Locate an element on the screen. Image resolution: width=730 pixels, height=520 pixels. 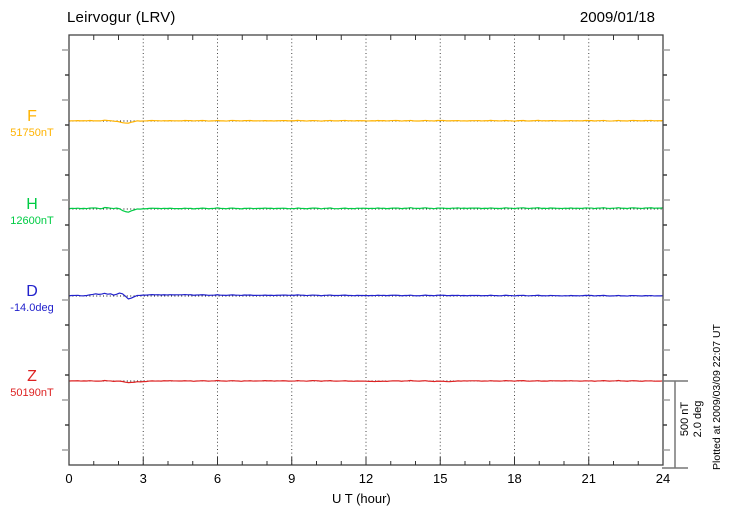
plot-date: 2009/01/18 is located at coordinates (617, 17).